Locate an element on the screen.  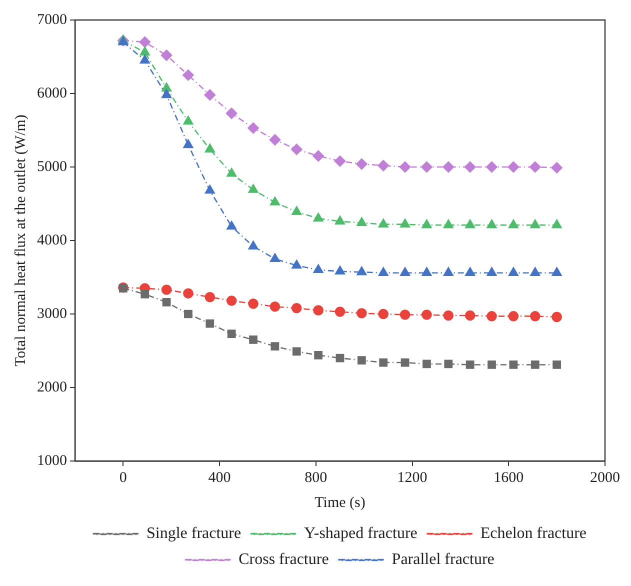
legend-label: Parallel fracture is located at coordinates (443, 559).